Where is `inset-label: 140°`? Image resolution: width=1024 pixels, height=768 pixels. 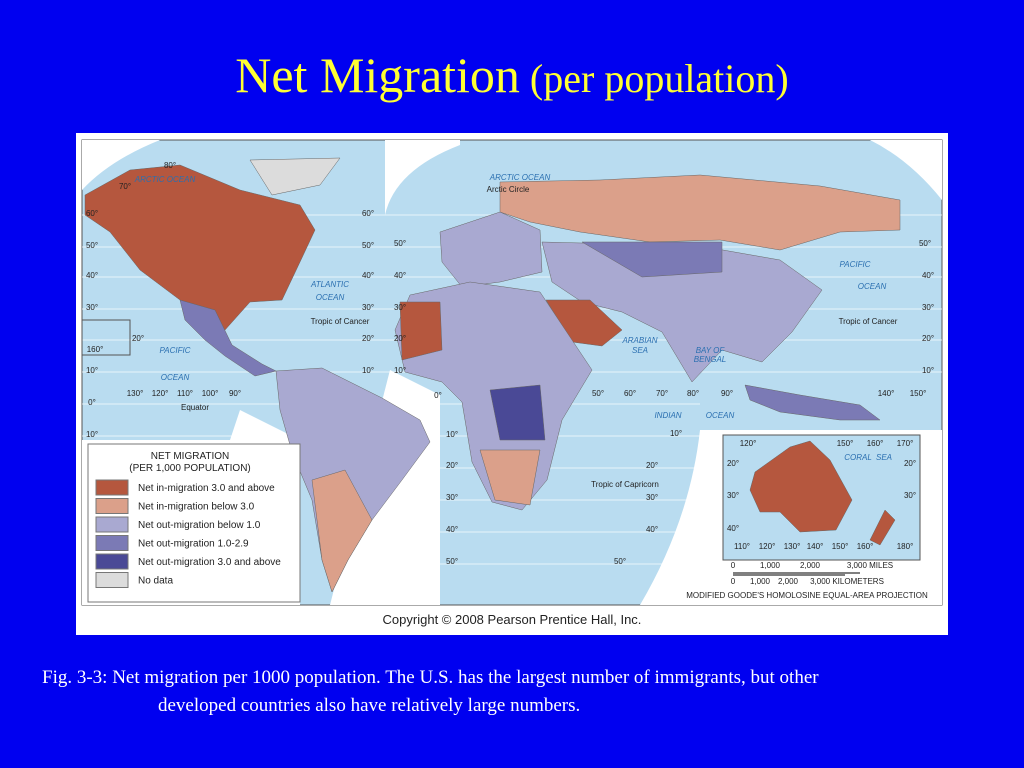
inset-label: 140° is located at coordinates (815, 546).